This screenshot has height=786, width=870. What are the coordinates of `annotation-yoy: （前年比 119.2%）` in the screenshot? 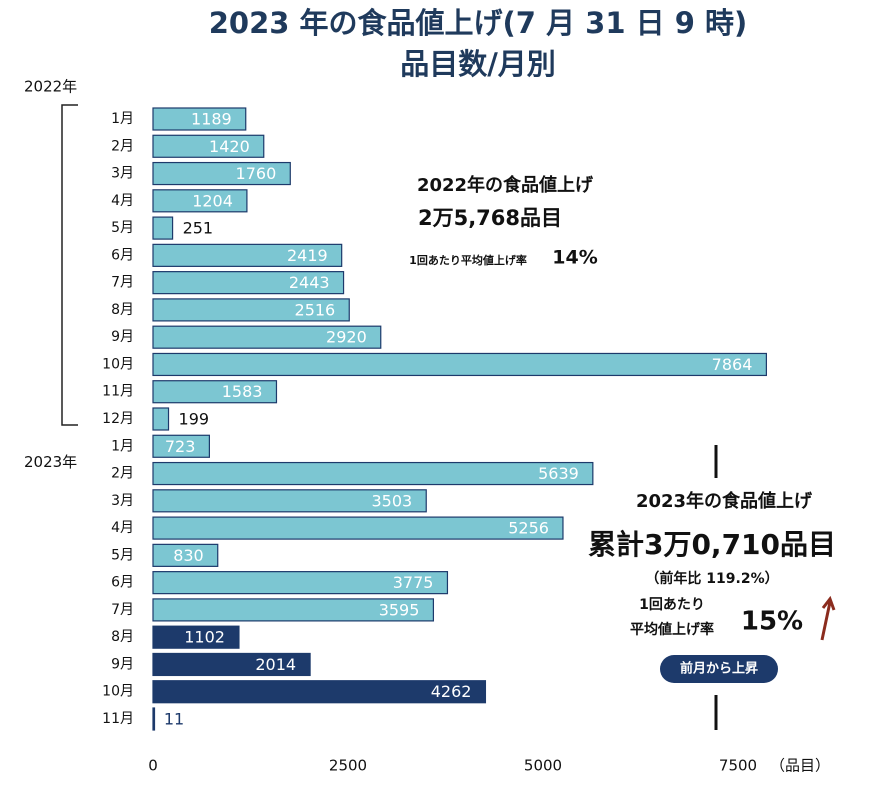 It's located at (711, 578).